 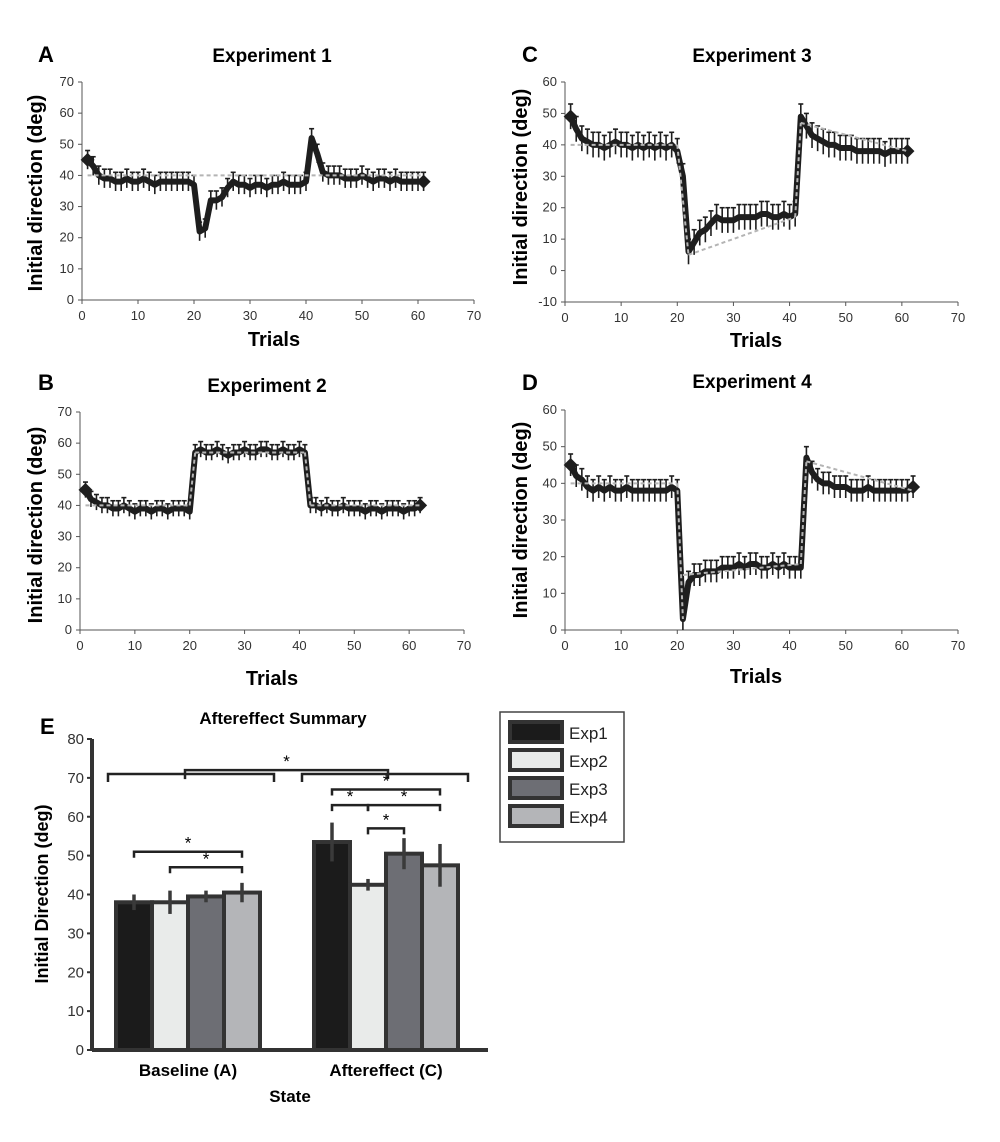 I want to click on plot-area-b: 0 10 20 30 40 50 60 70 0 10 20 30 40 50 60 70, so click(x=265, y=528).